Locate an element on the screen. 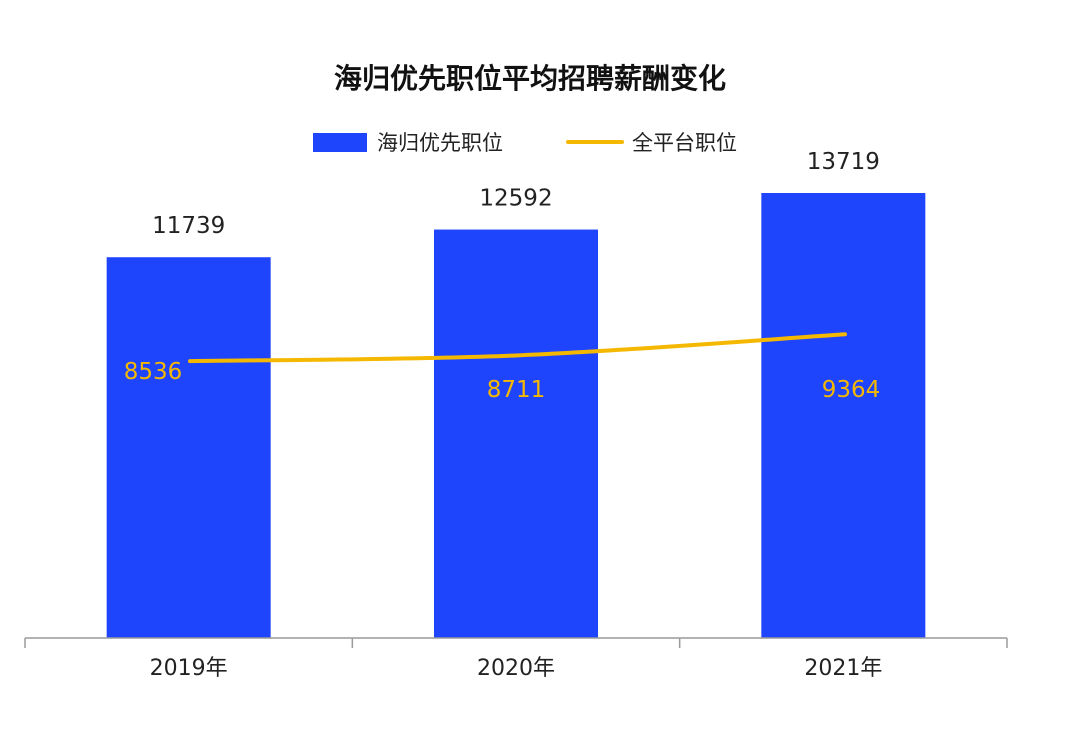 This screenshot has height=741, width=1080. bar-2019年 is located at coordinates (188, 447).